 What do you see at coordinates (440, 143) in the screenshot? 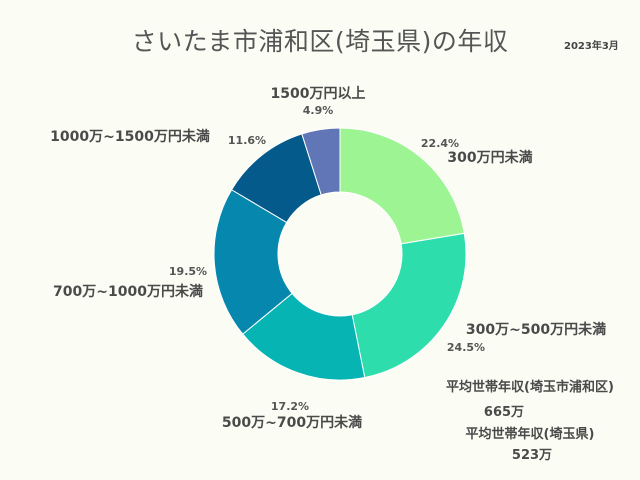
I see `value-label-1: 22.4%` at bounding box center [440, 143].